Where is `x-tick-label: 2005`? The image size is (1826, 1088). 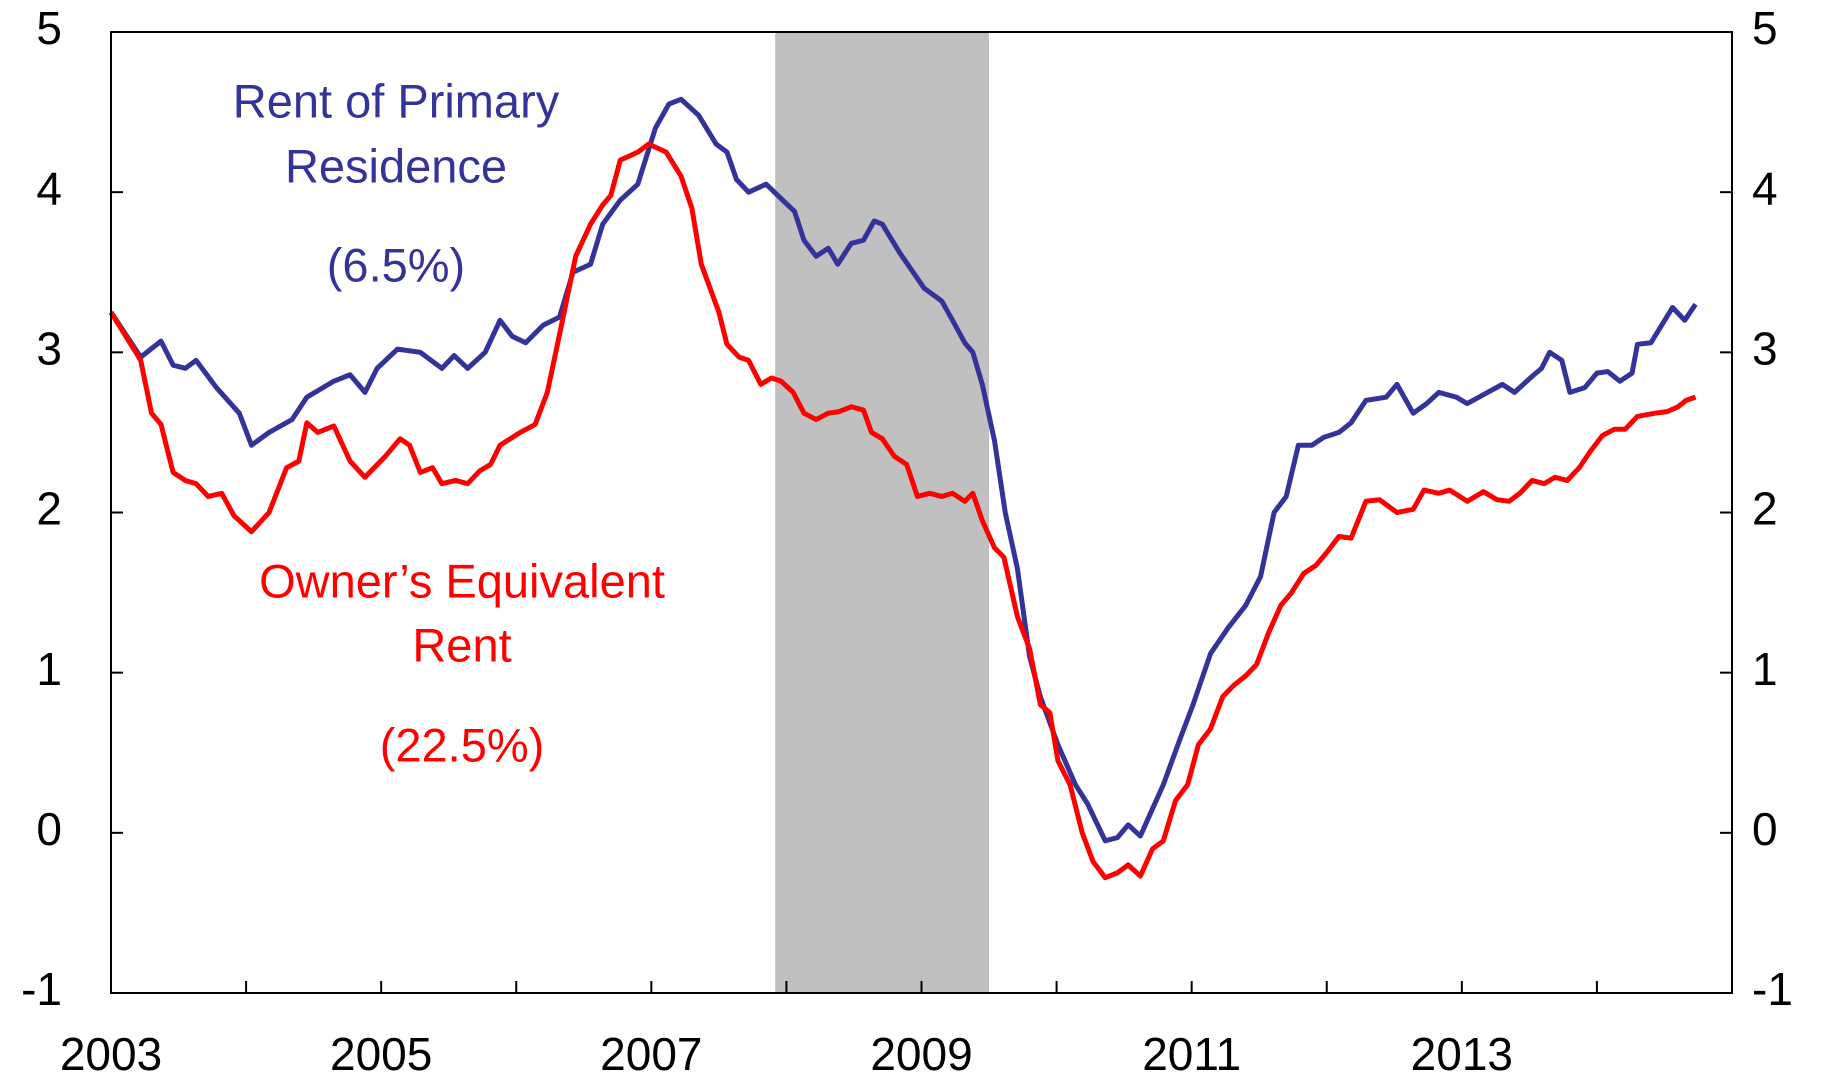
x-tick-label: 2005 is located at coordinates (381, 1054).